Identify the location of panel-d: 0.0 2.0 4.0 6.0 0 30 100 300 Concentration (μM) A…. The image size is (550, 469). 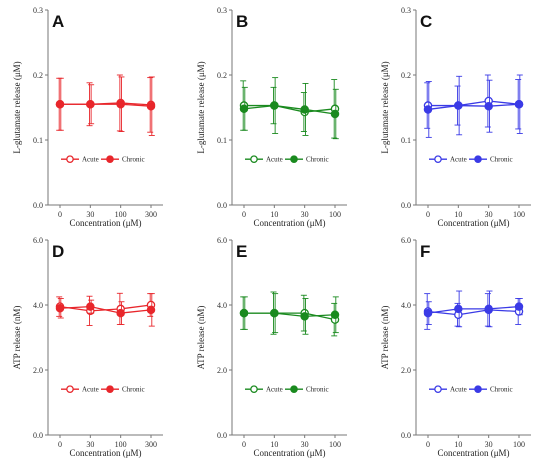
(87, 347).